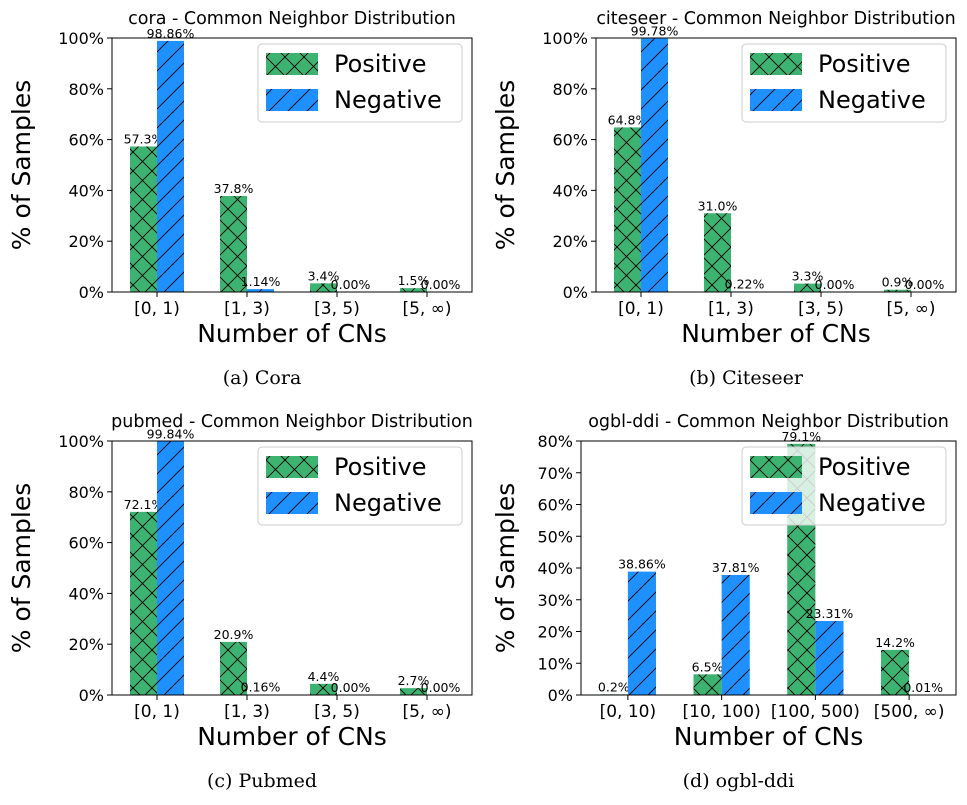 The width and height of the screenshot is (967, 805). Describe the element at coordinates (262, 378) in the screenshot. I see `figure-caption: (a) Cora` at that location.